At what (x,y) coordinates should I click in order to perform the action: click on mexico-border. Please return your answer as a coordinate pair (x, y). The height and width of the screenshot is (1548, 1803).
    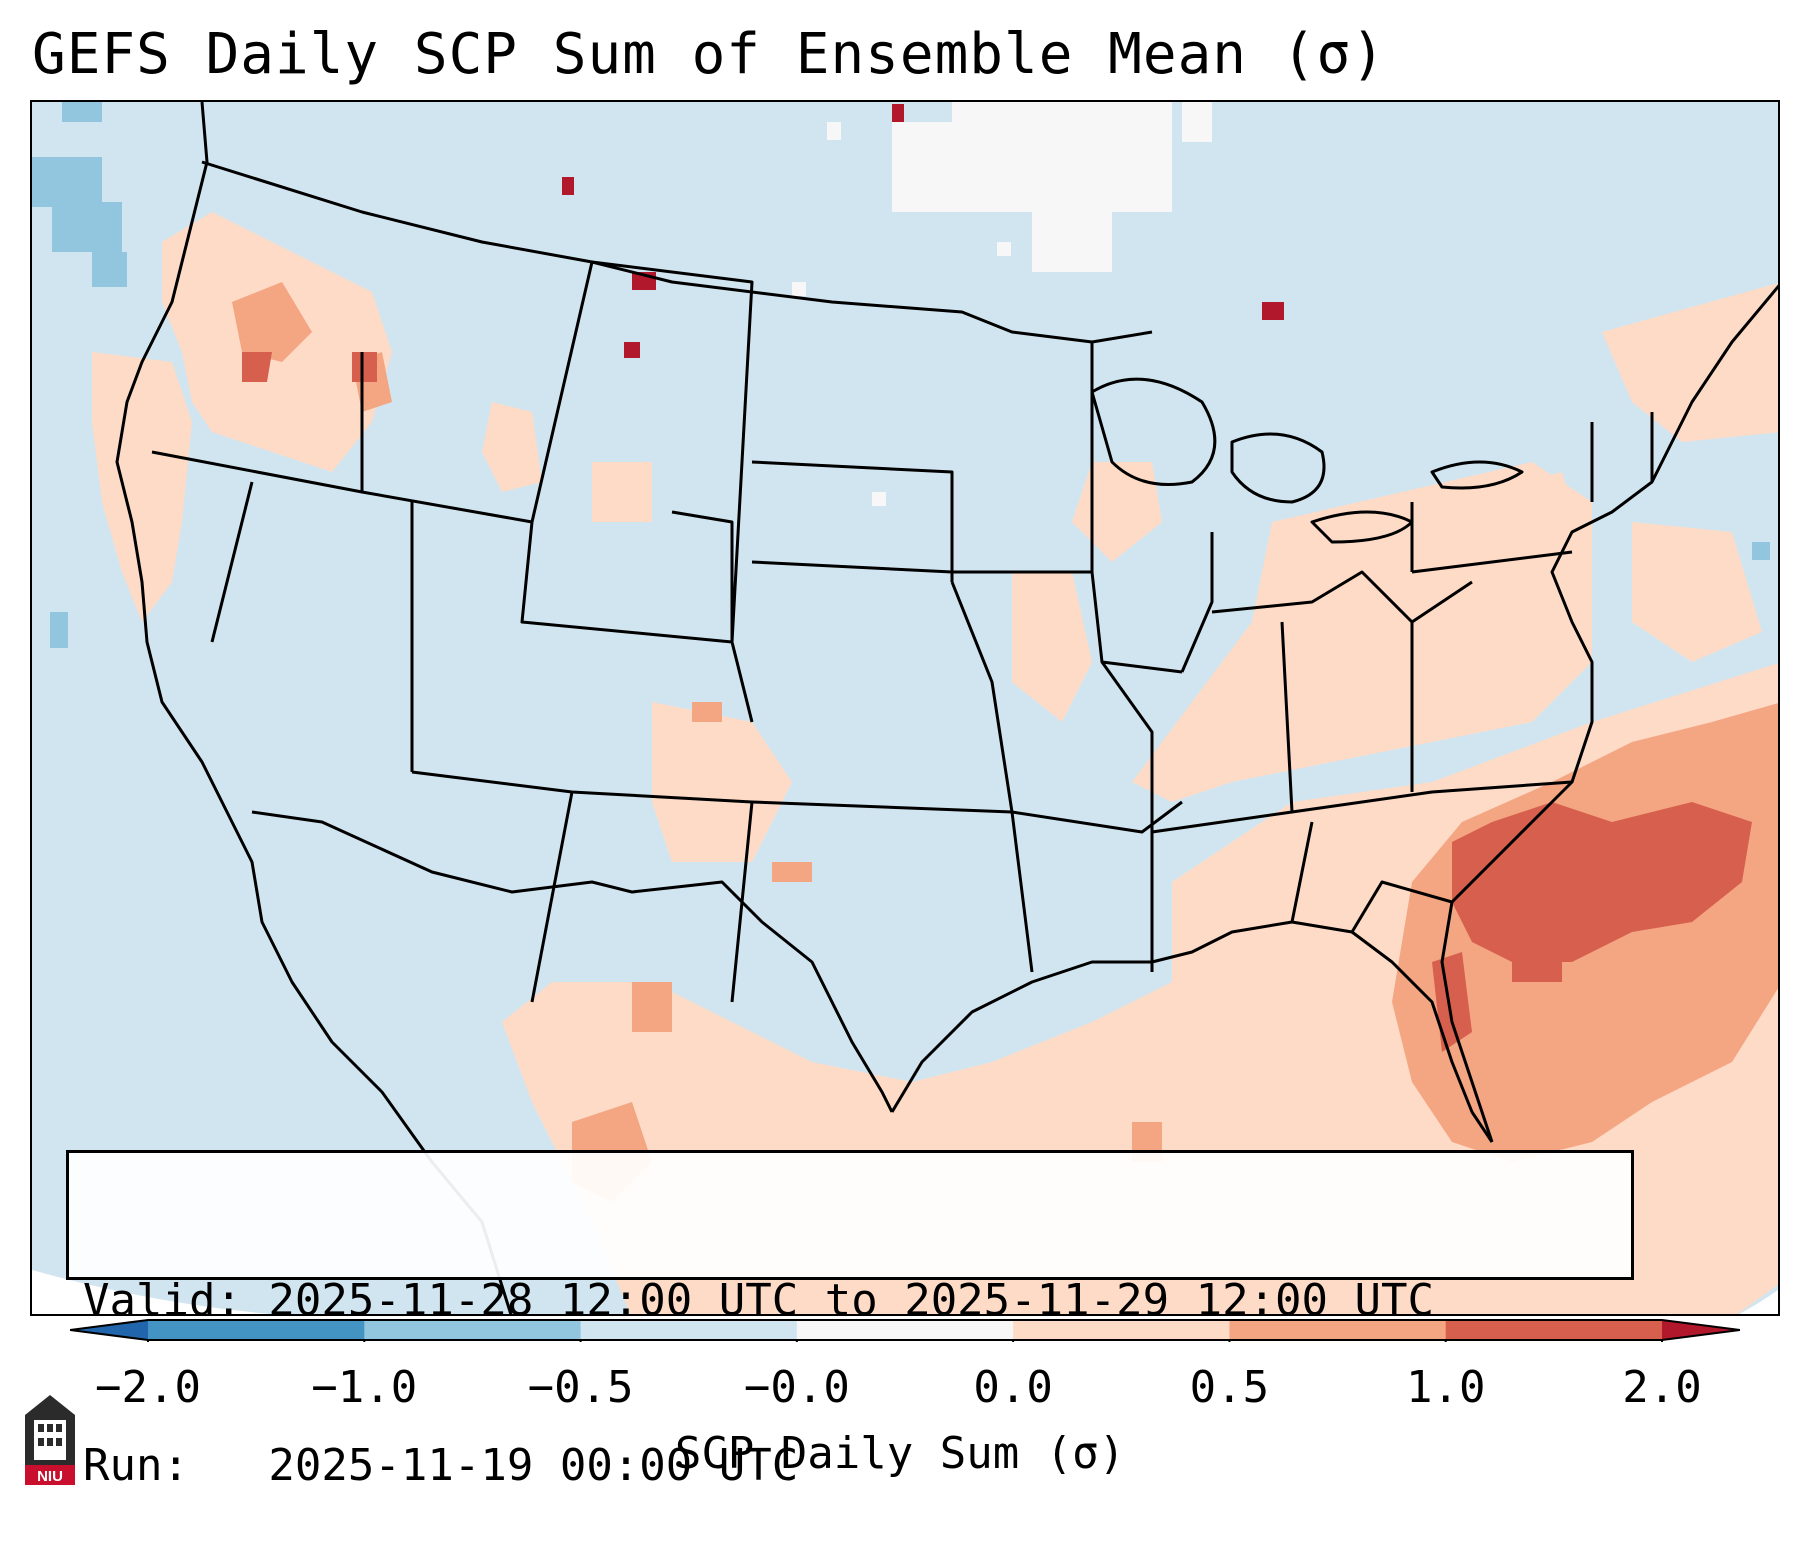
    Looking at the image, I should click on (572, 961).